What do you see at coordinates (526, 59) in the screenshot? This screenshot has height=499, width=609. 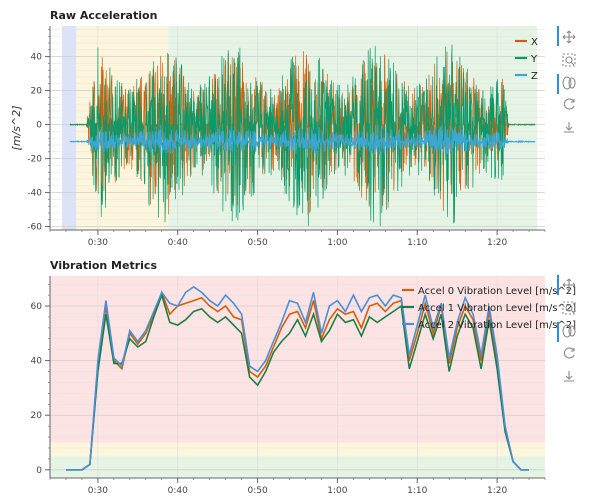 I see `legend: XYZ` at bounding box center [526, 59].